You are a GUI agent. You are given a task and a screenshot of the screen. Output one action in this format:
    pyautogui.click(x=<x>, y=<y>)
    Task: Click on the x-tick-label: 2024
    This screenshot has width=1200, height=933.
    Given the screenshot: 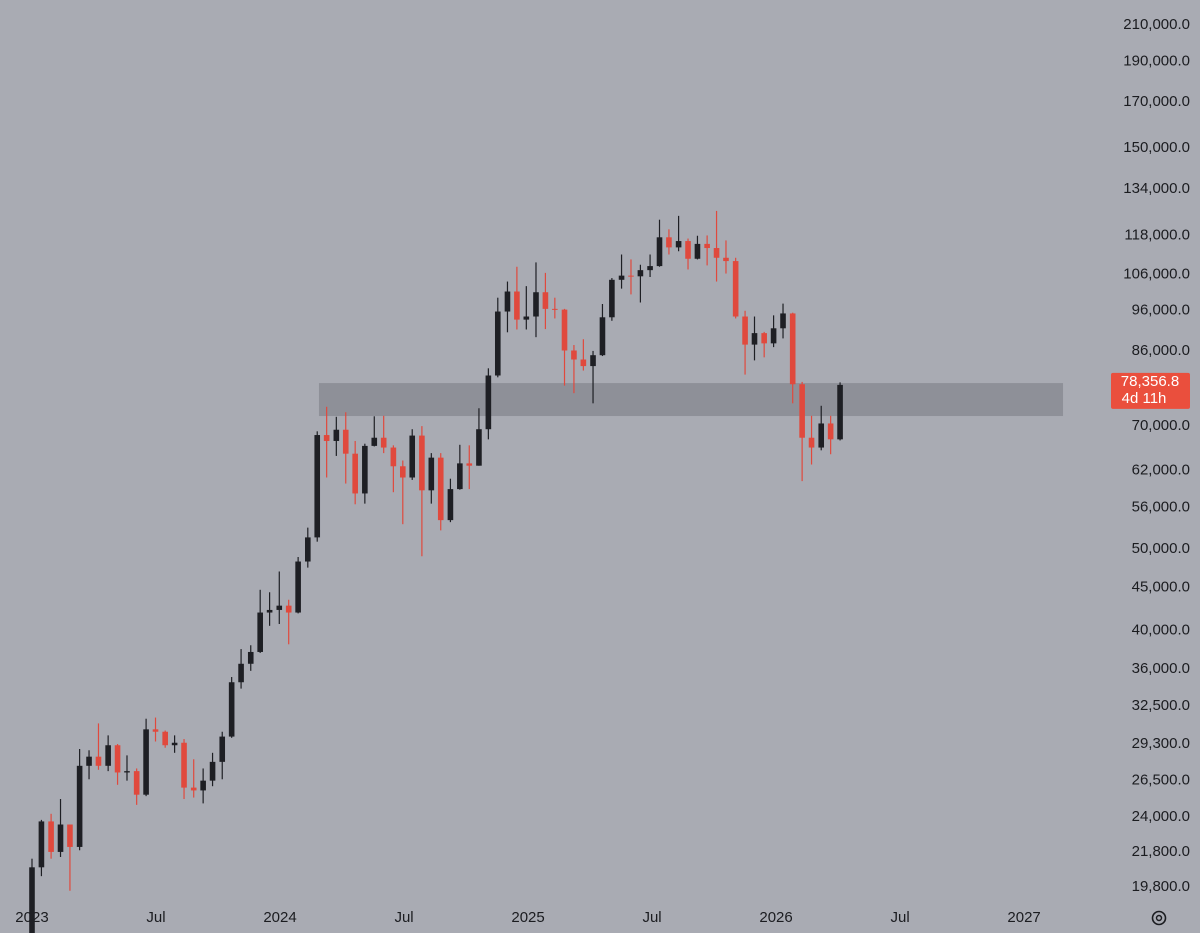 What is the action you would take?
    pyautogui.click(x=279, y=917)
    